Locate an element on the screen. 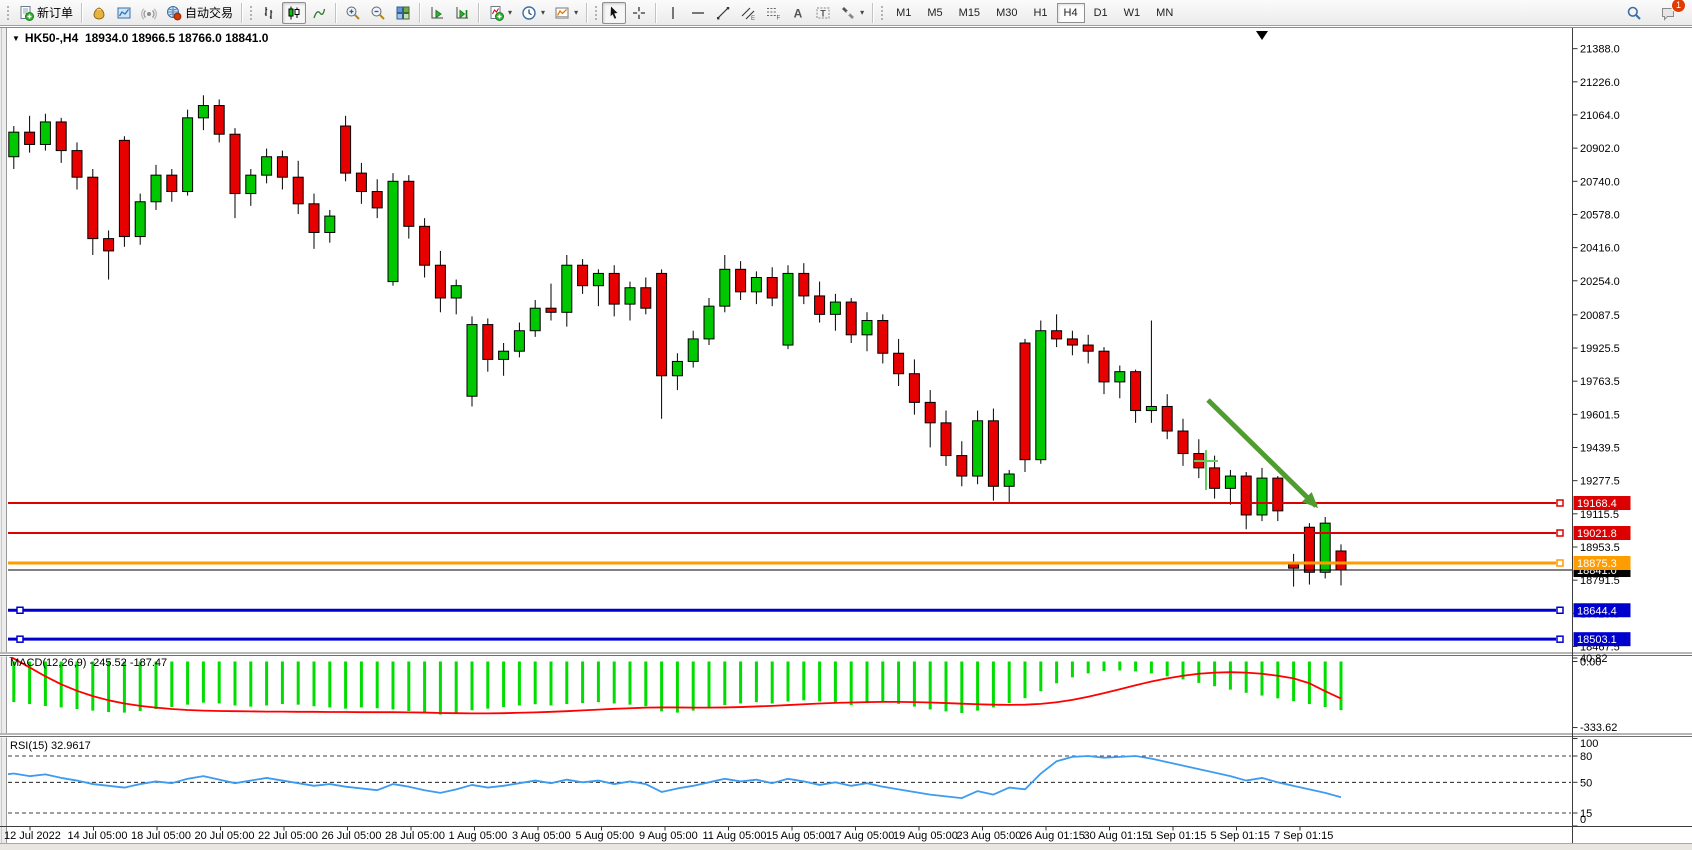 This screenshot has width=1692, height=850. svg-text: T is located at coordinates (823, 13).